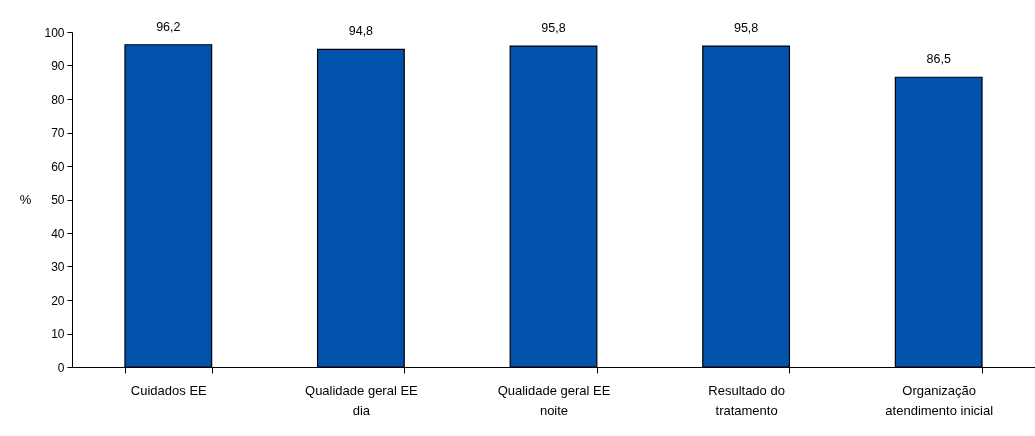  I want to click on x-tick-label: Organização atendimento inicial, so click(939, 400).